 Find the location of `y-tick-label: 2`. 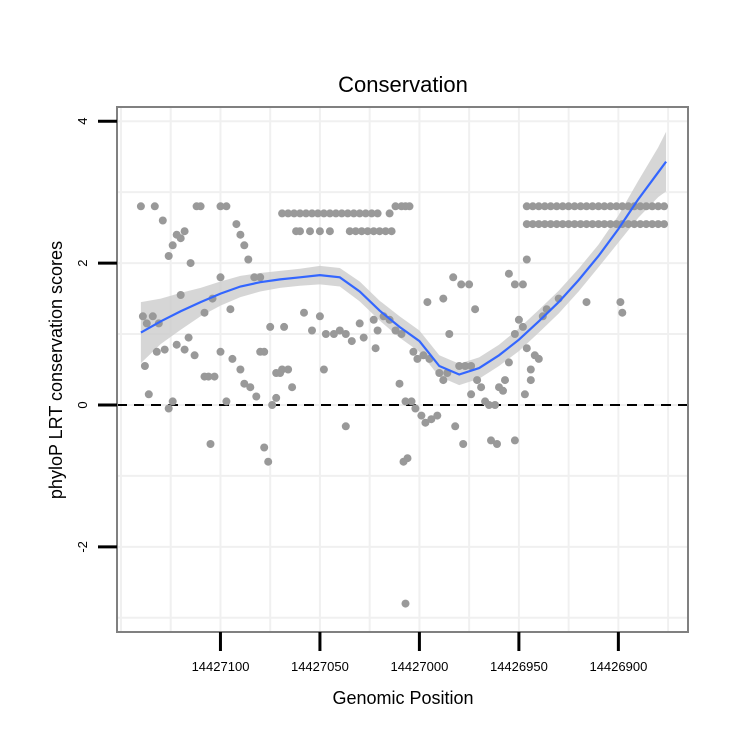

y-tick-label: 2 is located at coordinates (82, 262).